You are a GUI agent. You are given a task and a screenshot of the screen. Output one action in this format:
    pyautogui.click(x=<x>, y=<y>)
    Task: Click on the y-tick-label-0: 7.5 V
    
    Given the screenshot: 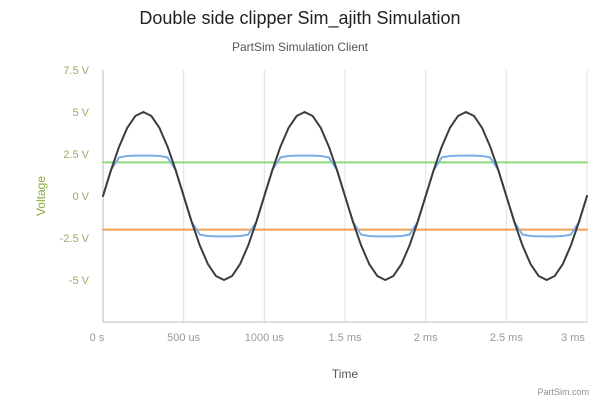 What is the action you would take?
    pyautogui.click(x=76, y=71)
    